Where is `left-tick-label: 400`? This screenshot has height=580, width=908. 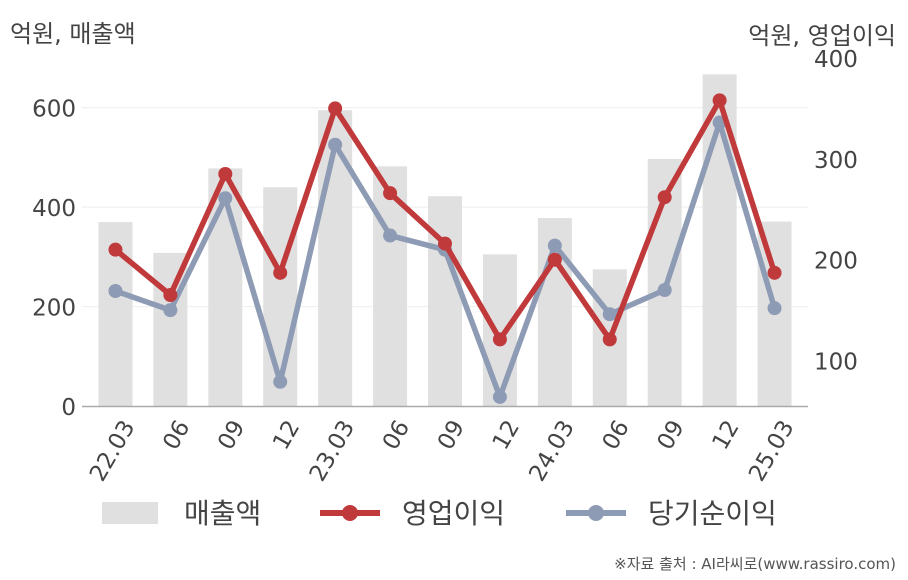 left-tick-label: 400 is located at coordinates (54, 209).